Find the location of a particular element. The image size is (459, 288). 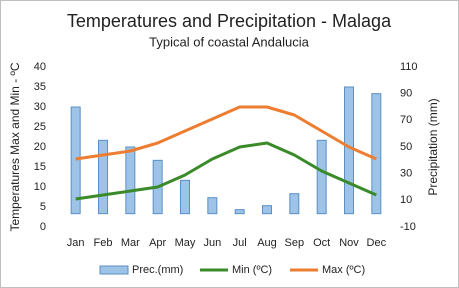

x-tick-label: Apr is located at coordinates (157, 243).